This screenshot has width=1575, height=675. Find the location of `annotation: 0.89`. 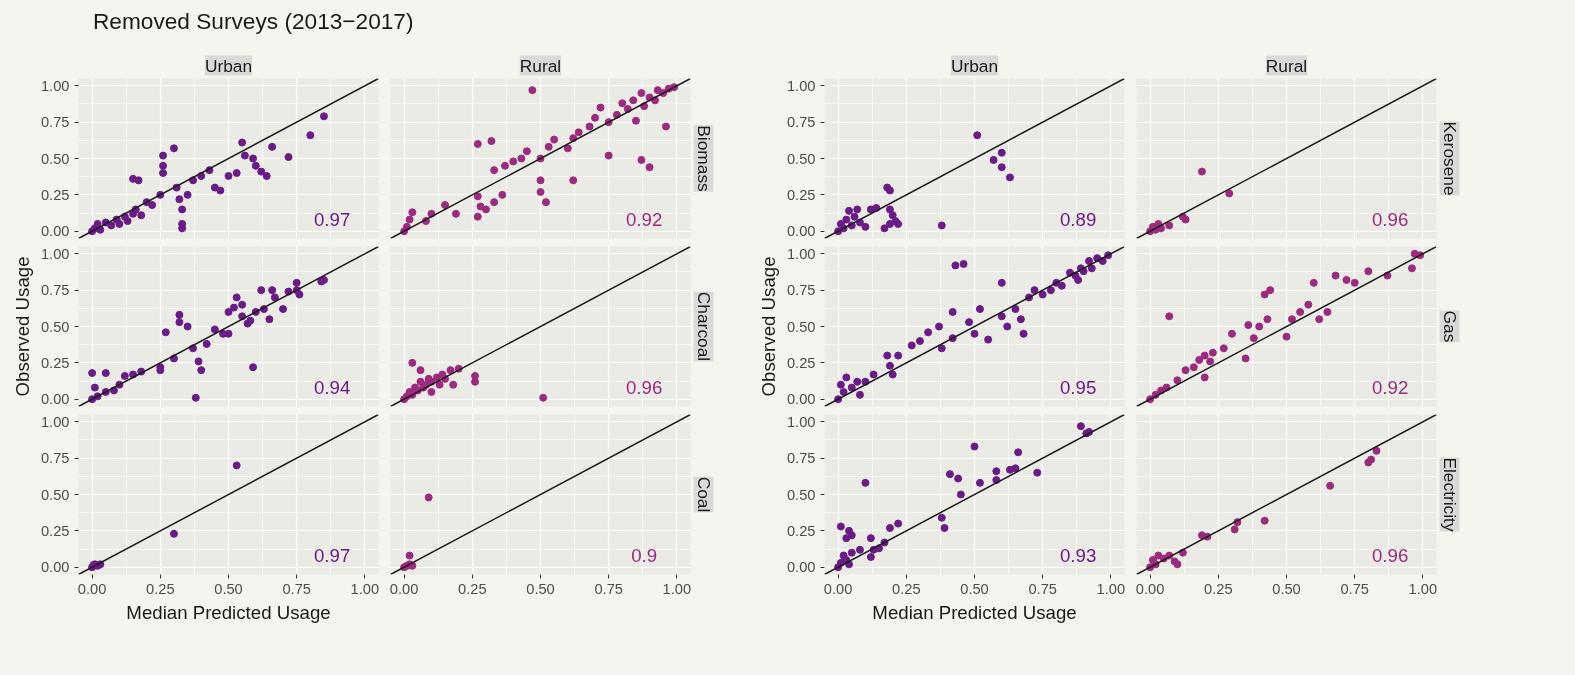

annotation: 0.89 is located at coordinates (1078, 220).